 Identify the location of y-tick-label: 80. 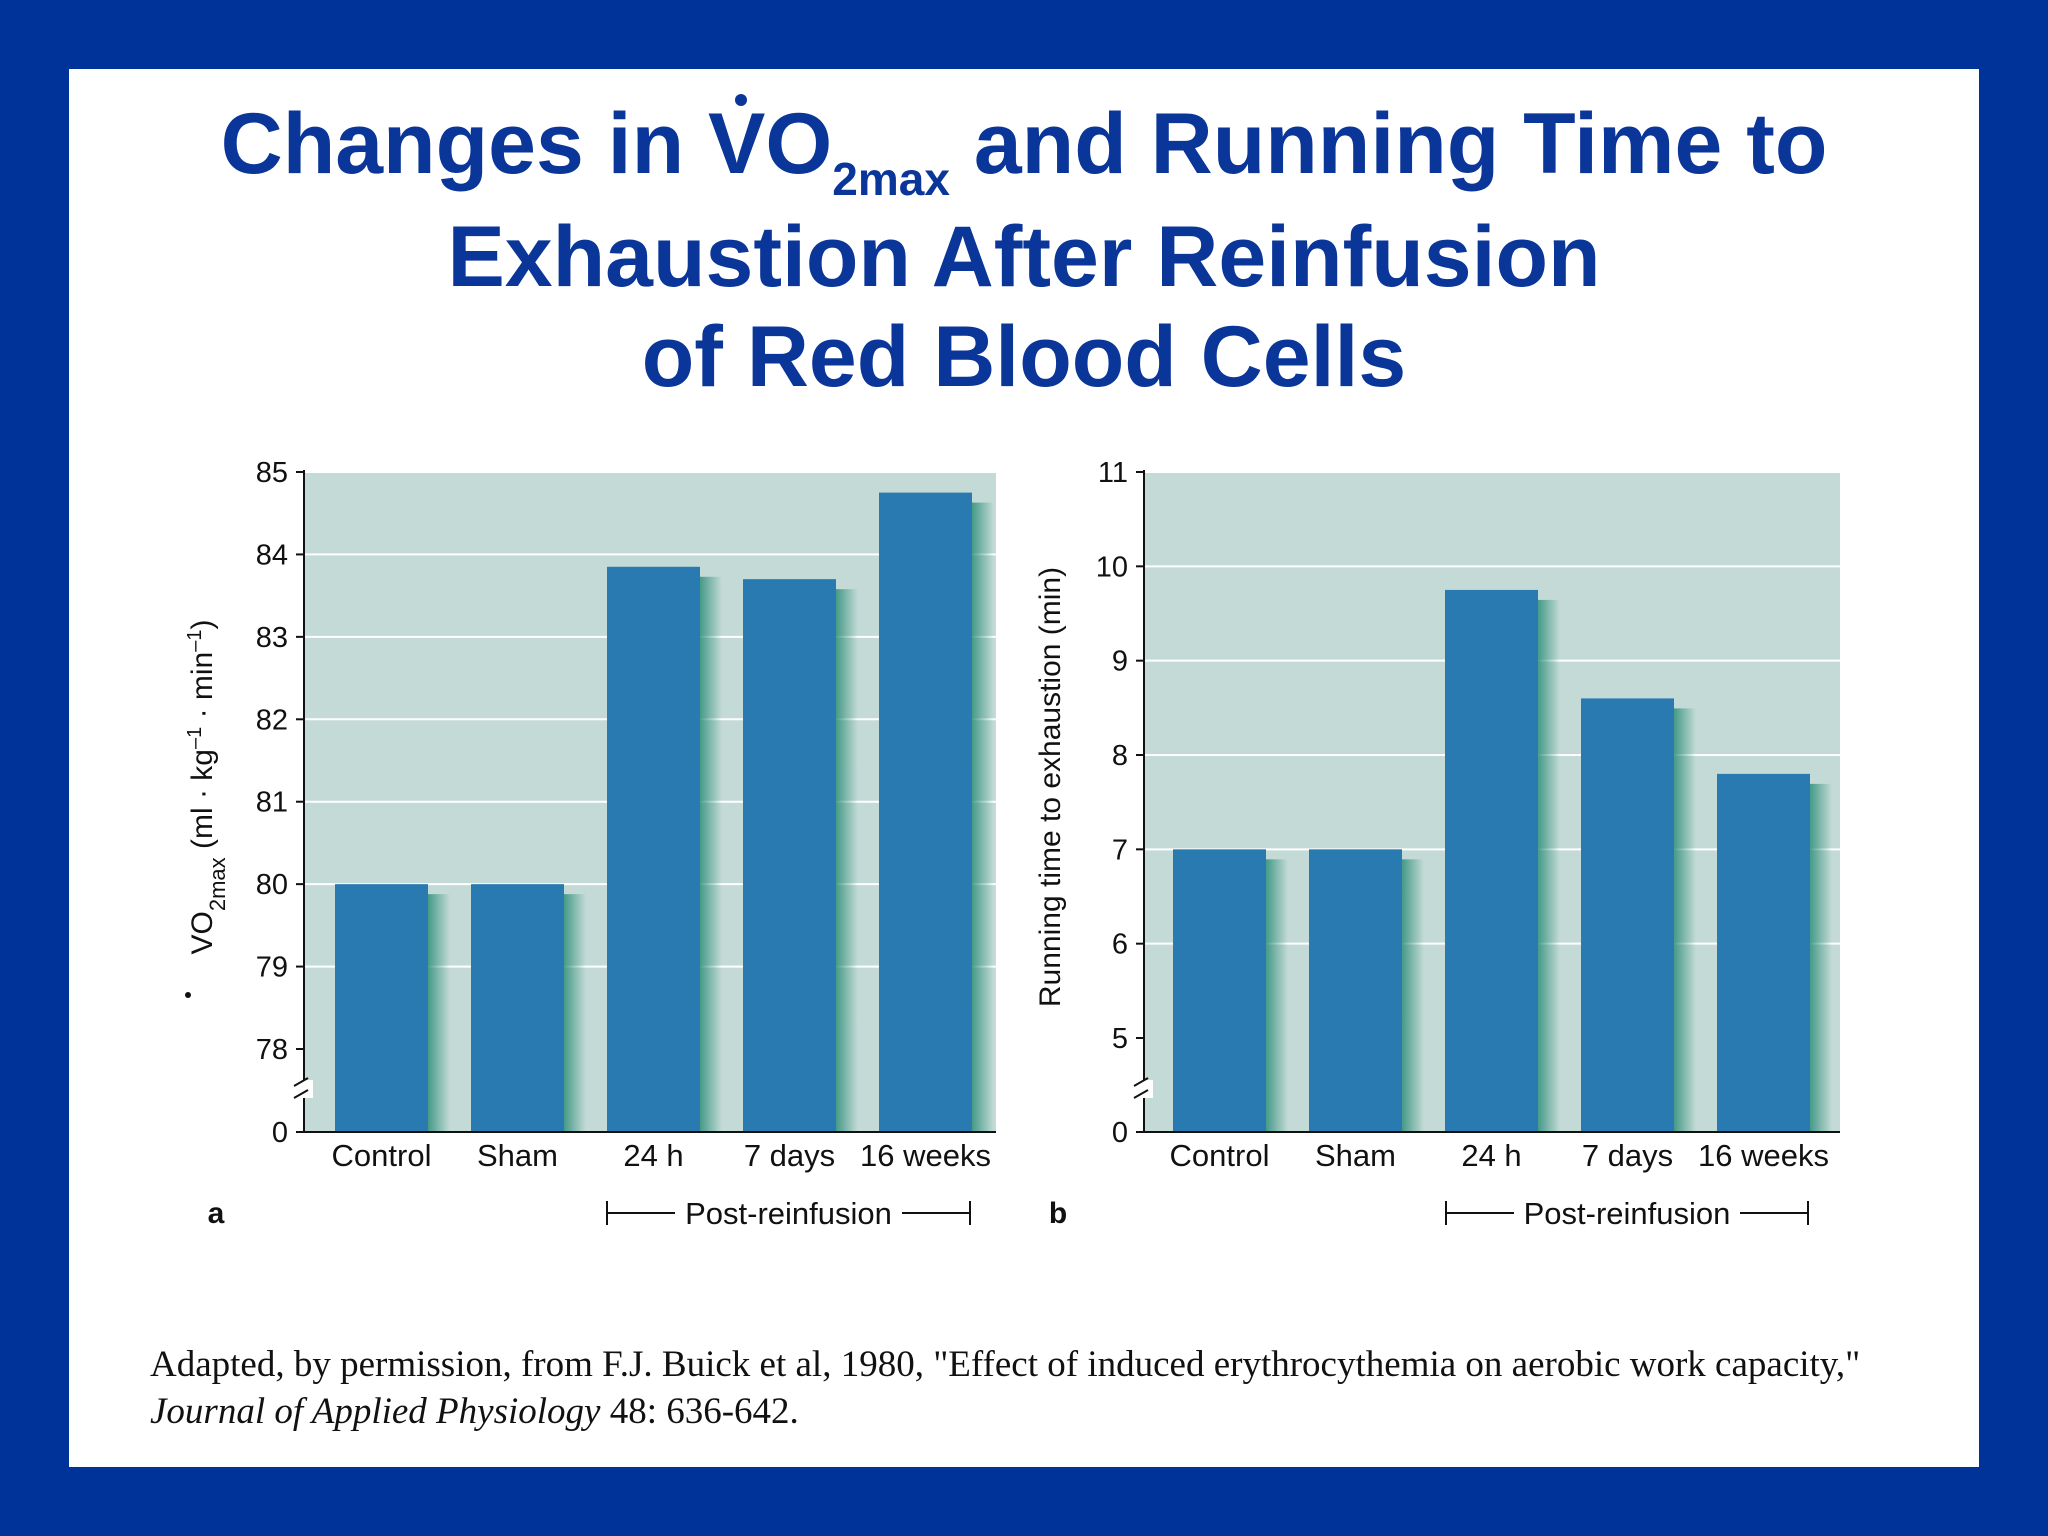
(272, 885).